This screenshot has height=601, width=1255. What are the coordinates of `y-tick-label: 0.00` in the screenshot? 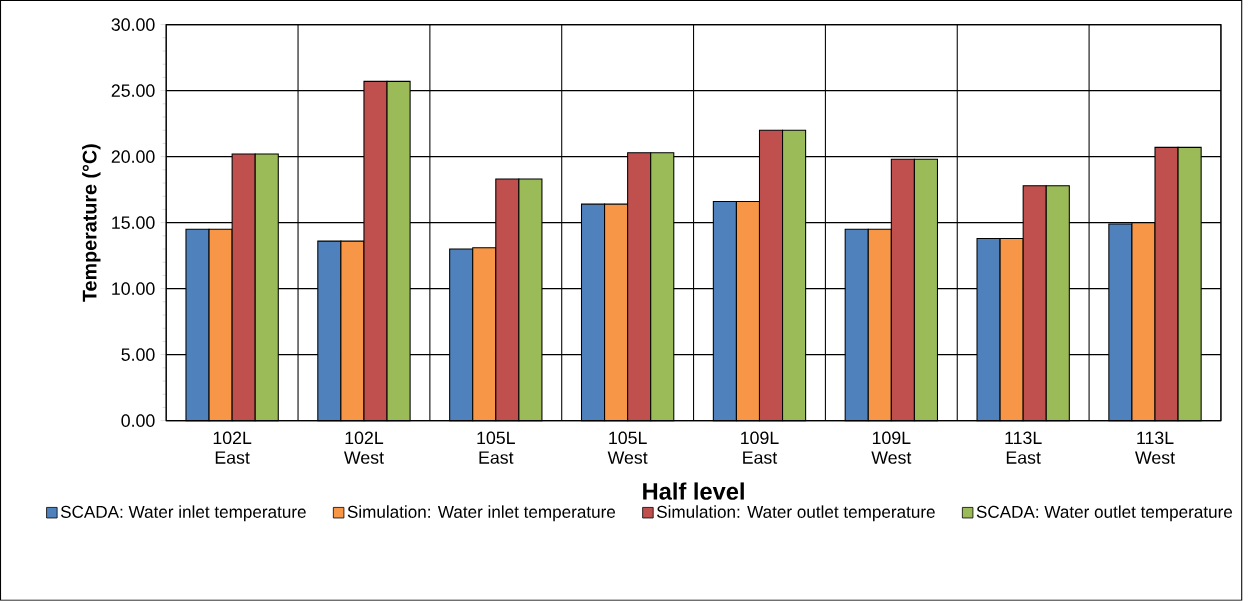 It's located at (138, 421).